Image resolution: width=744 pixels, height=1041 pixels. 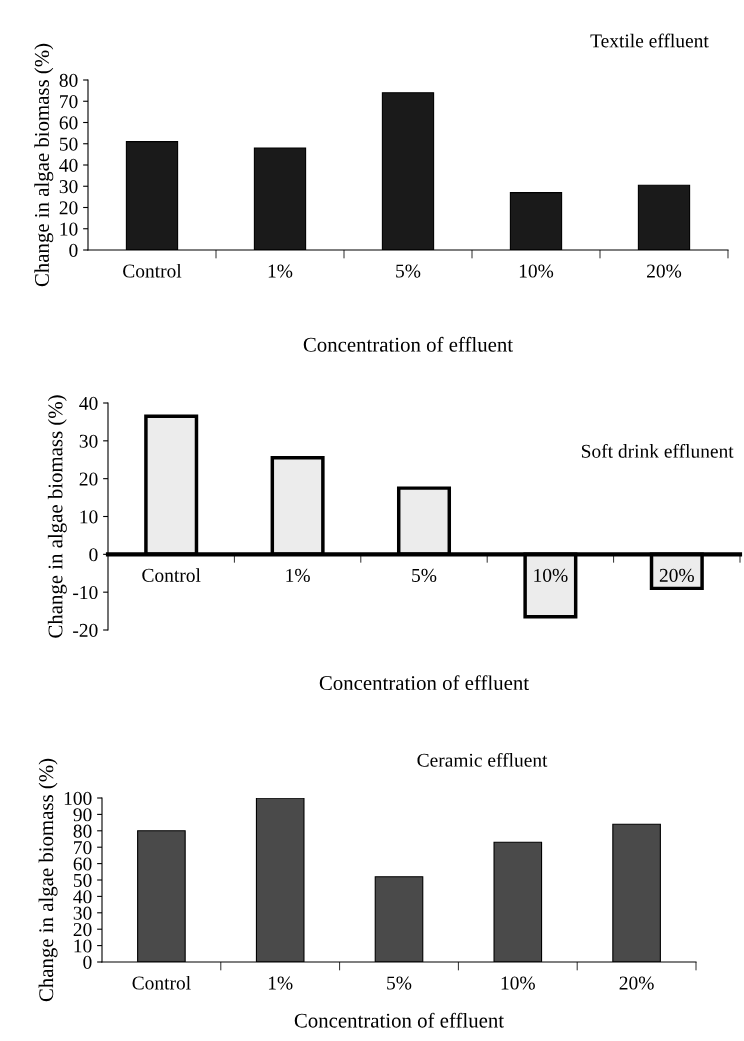 What do you see at coordinates (85, 630) in the screenshot?
I see `y-tick-label: -20` at bounding box center [85, 630].